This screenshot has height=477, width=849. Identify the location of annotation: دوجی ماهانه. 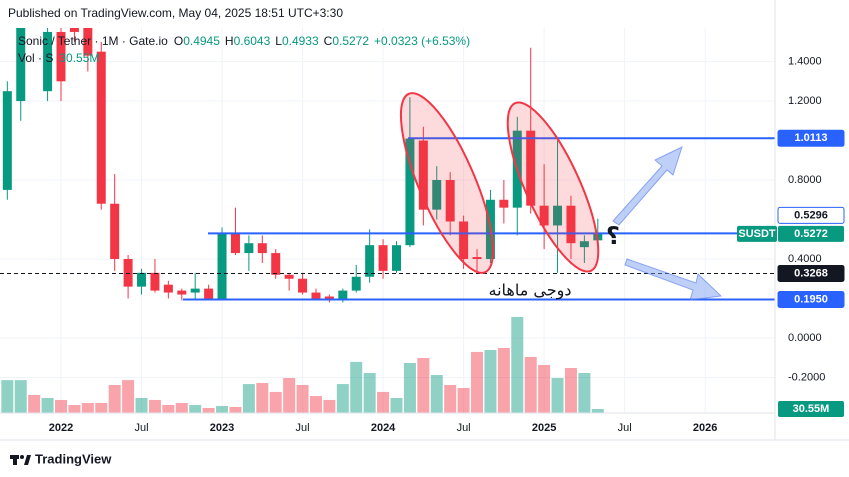
(530, 291).